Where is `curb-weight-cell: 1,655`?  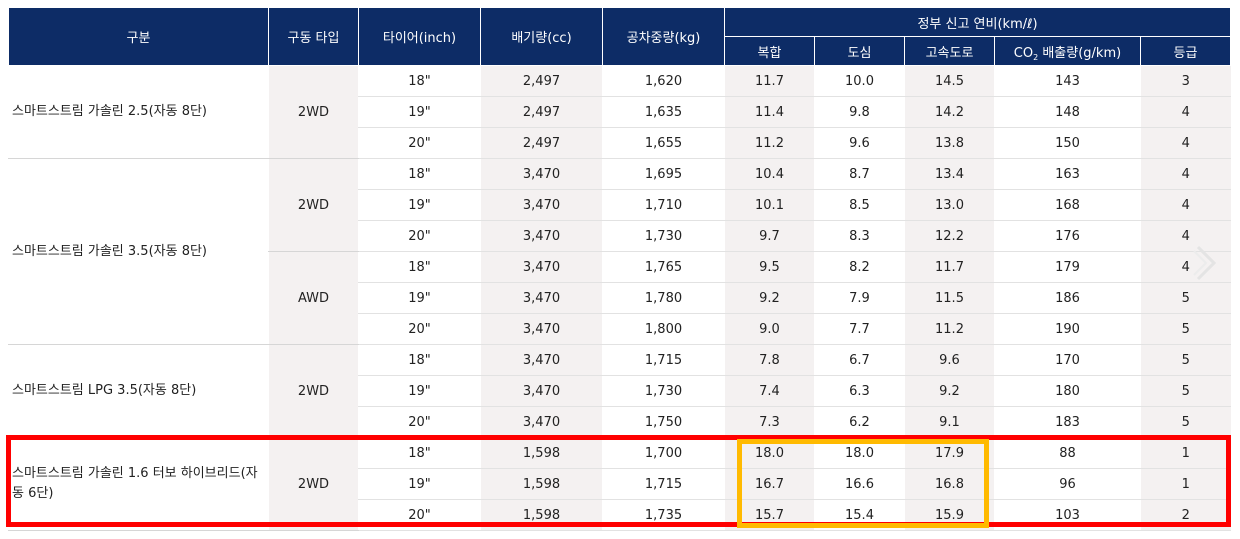
curb-weight-cell: 1,655 is located at coordinates (663, 143).